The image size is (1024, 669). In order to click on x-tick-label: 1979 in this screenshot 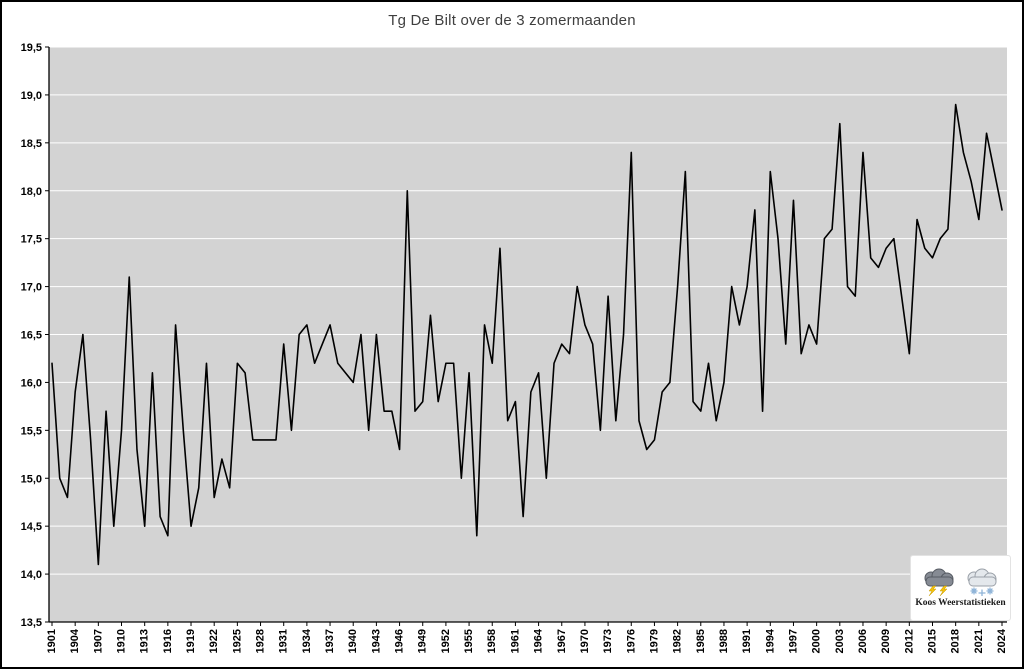, I will do `click(654, 641)`.